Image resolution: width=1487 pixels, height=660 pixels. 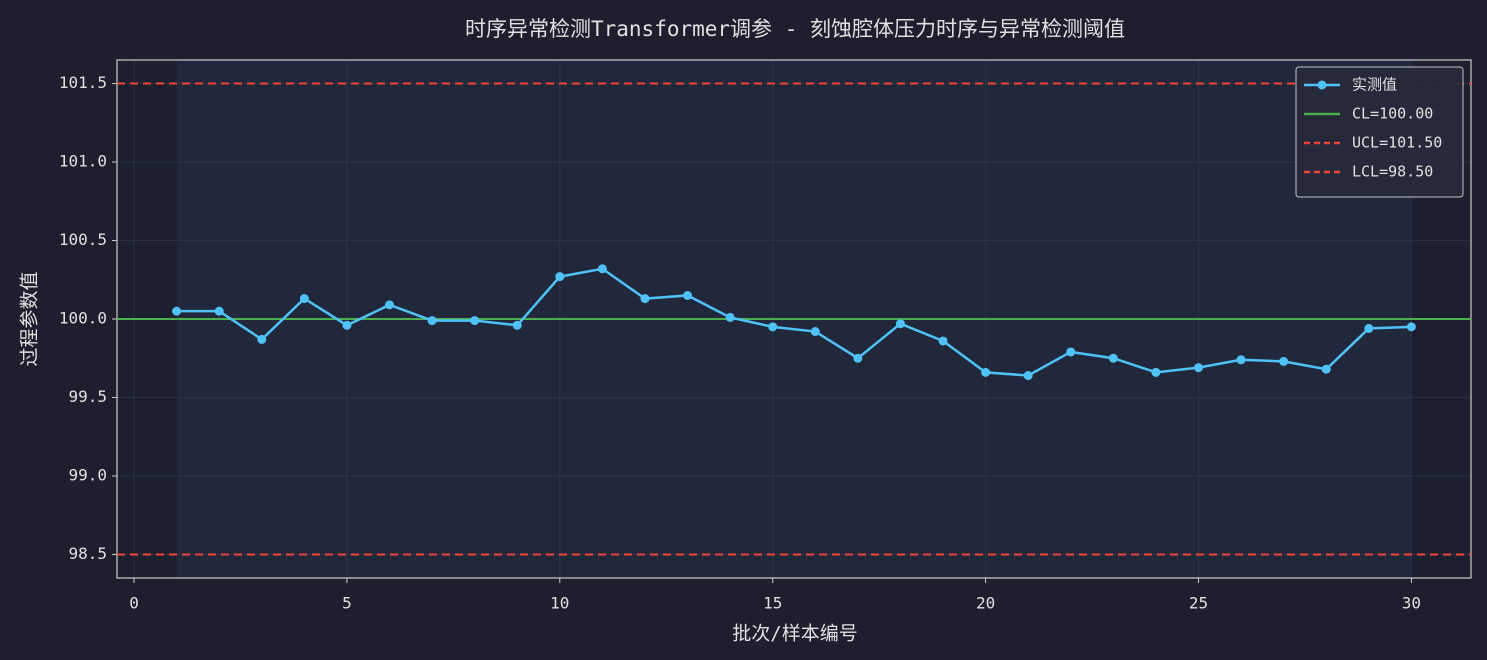 What do you see at coordinates (83, 161) in the screenshot?
I see `y-tick-label: 101.0` at bounding box center [83, 161].